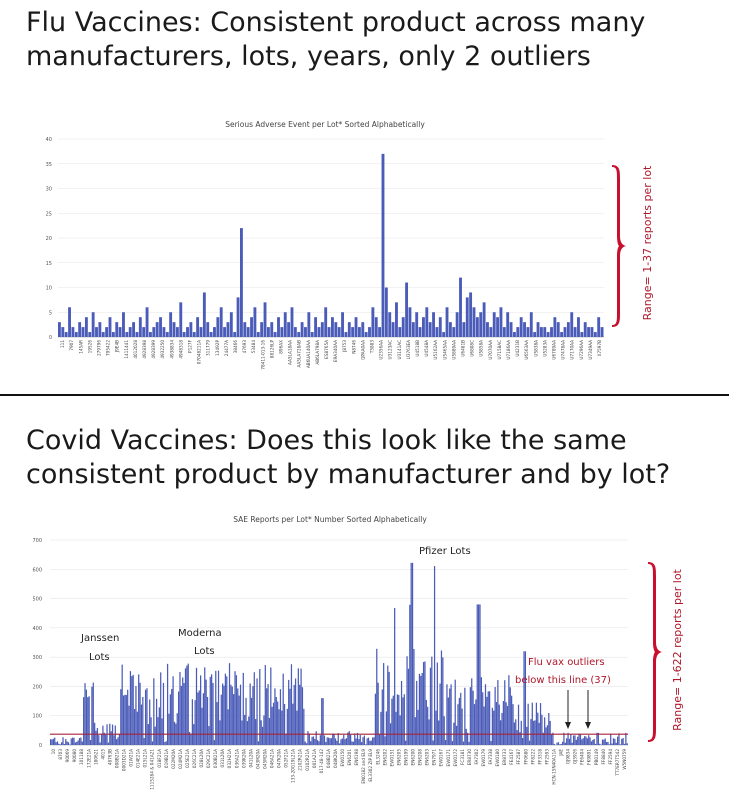 Image resolution: width=729 pixels, height=800 pixels. Describe the element at coordinates (581, 350) in the screenshot. I see `flu-x-tick-label: U7296AA` at that location.